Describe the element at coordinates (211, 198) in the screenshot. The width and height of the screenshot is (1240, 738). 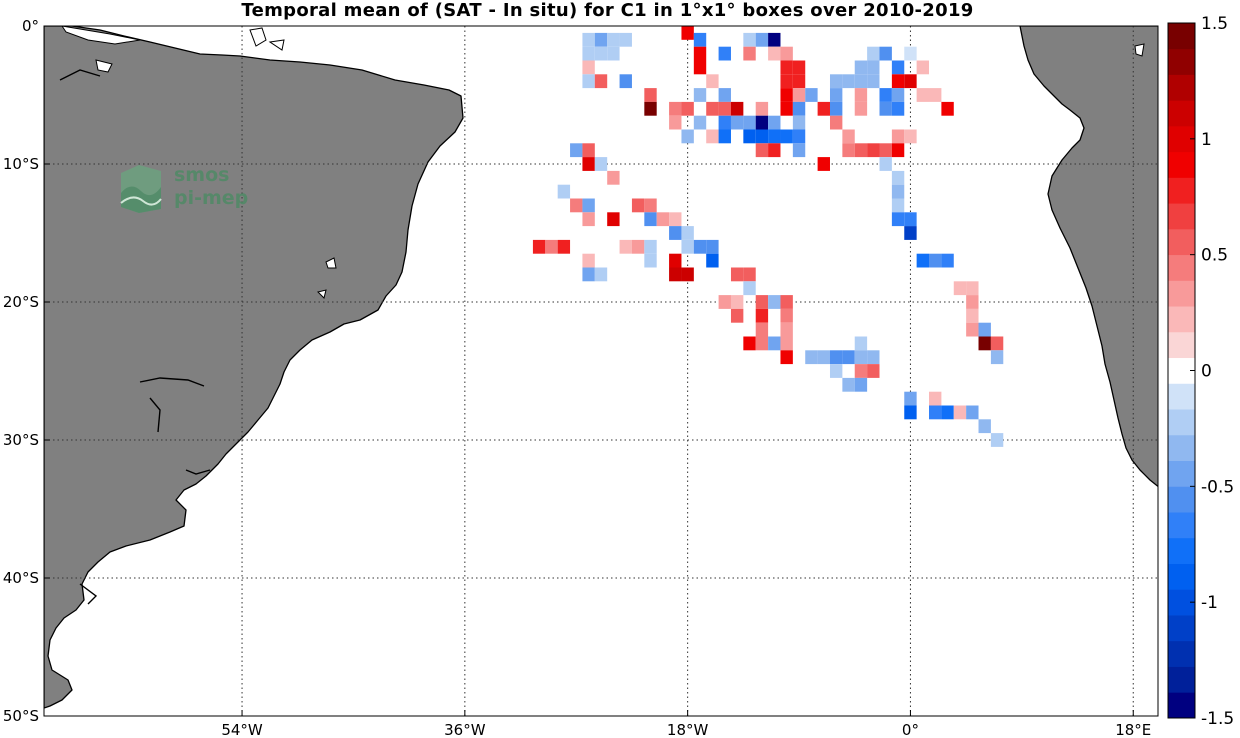
I see `logo-text-pimep: pi-mep` at that location.